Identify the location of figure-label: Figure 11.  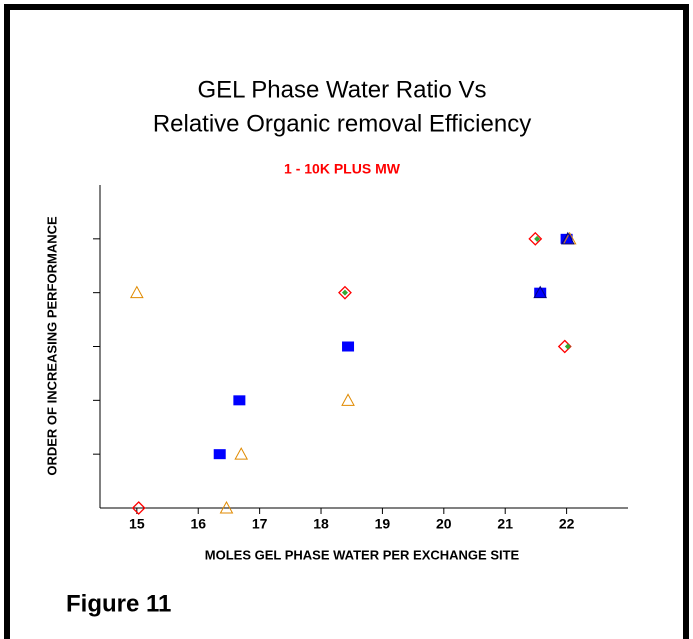
(118, 603).